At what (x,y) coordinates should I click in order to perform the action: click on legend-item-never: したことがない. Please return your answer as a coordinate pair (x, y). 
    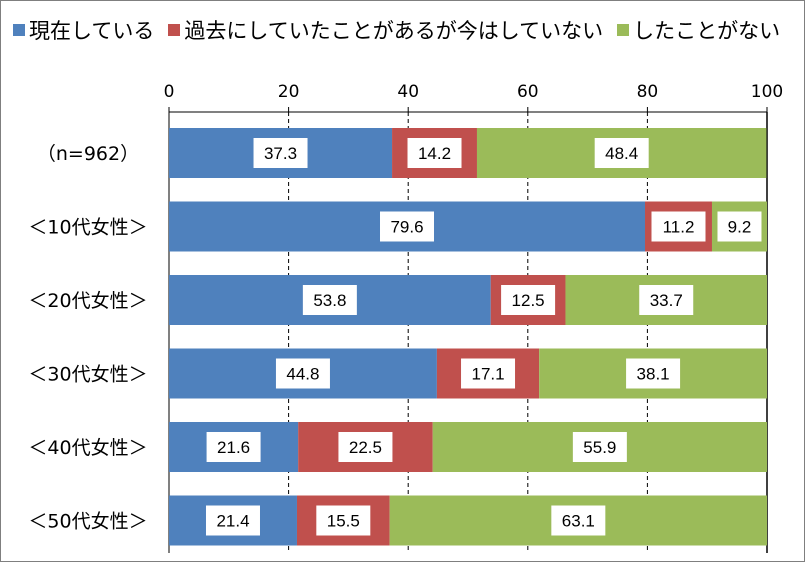
    Looking at the image, I should click on (698, 30).